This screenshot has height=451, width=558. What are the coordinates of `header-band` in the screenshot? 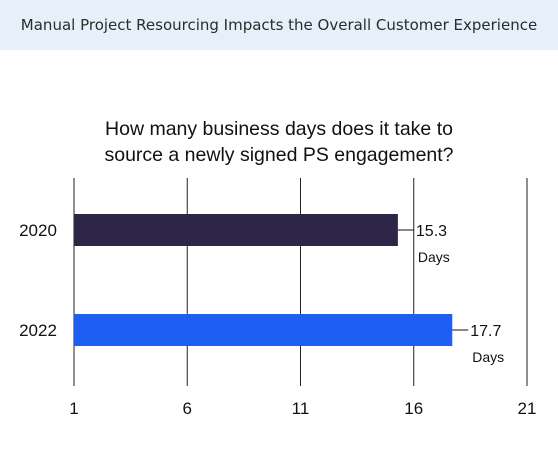 It's located at (279, 25).